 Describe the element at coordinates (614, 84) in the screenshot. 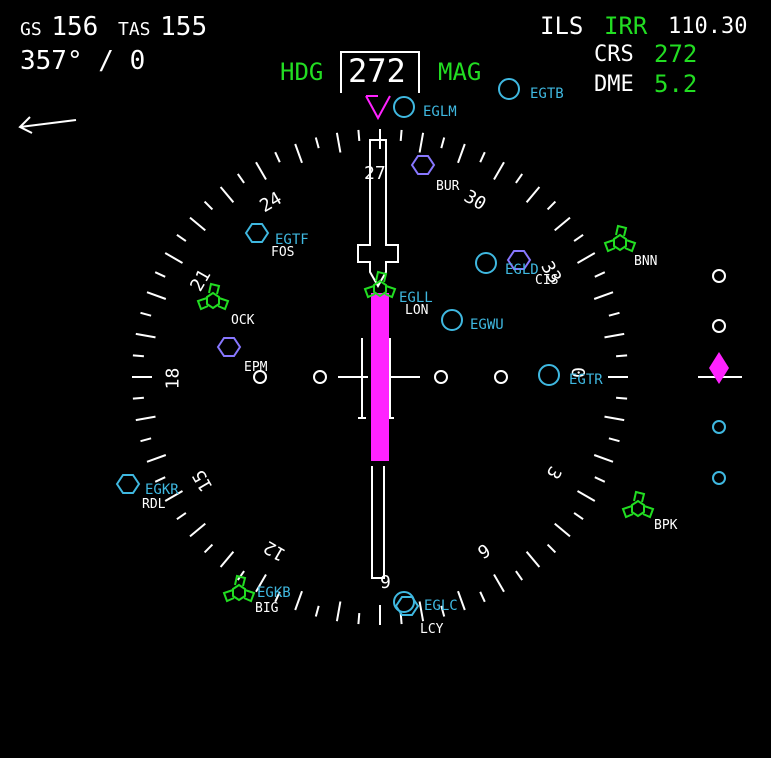

I see `dme-label: DME` at that location.